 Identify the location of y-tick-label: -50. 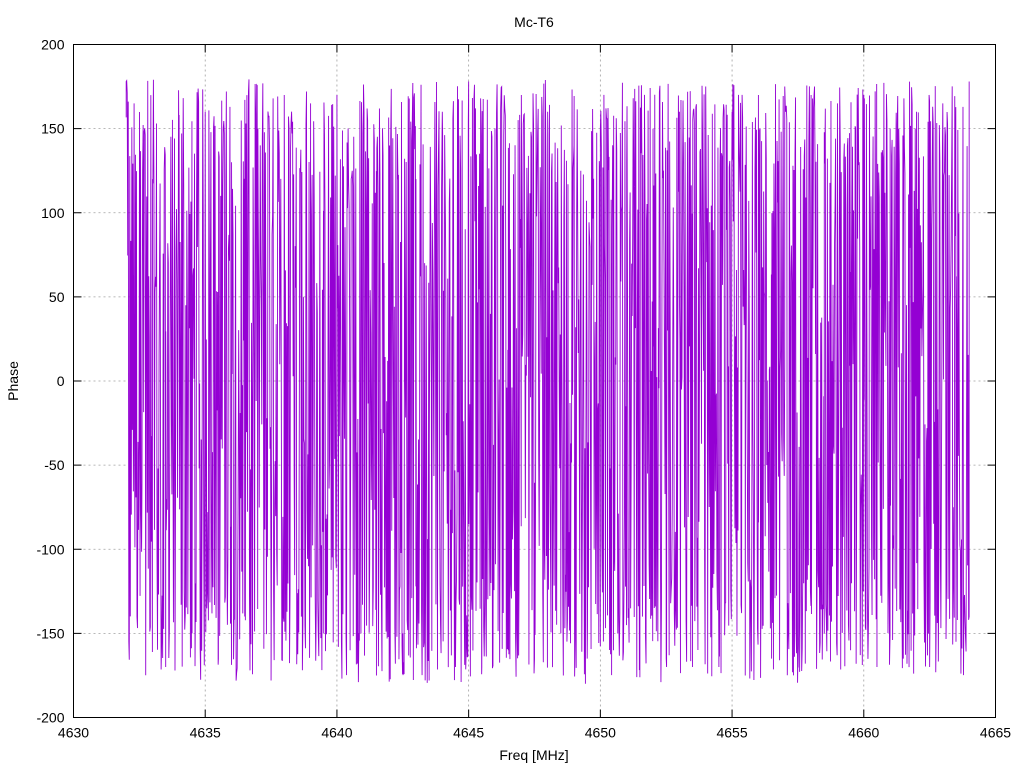
(54, 465).